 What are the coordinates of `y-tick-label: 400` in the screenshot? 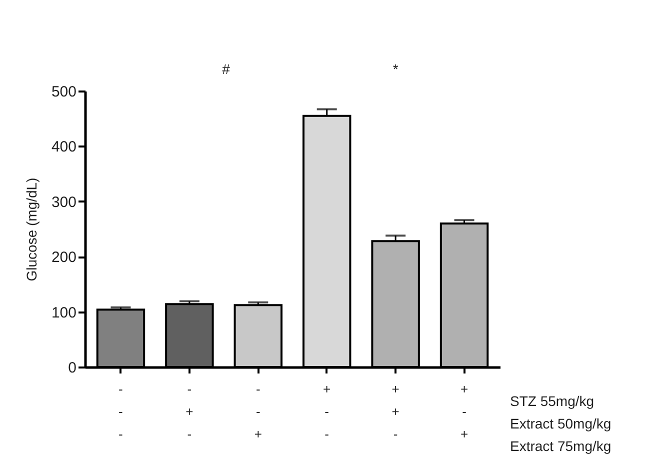 It's located at (63, 147).